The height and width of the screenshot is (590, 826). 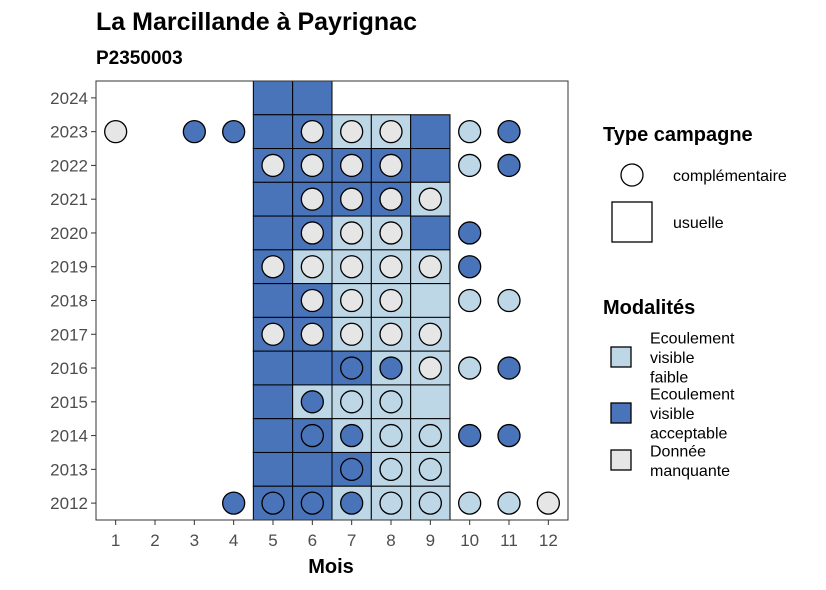 What do you see at coordinates (698, 223) in the screenshot?
I see `legend-shape-label: usuelle` at bounding box center [698, 223].